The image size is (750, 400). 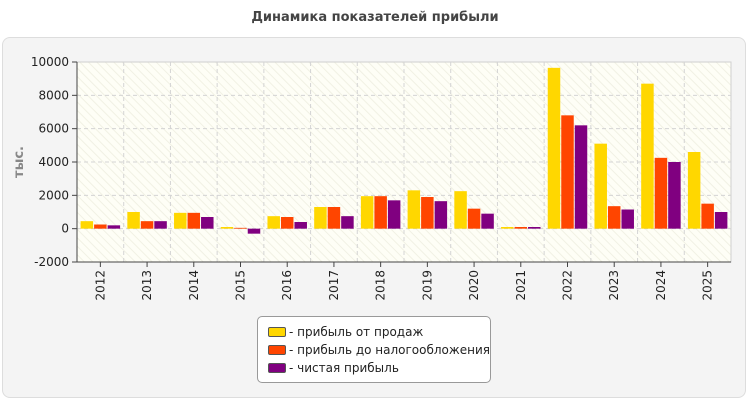 What do you see at coordinates (568, 285) in the screenshot?
I see `x-tick-label: 2022` at bounding box center [568, 285].